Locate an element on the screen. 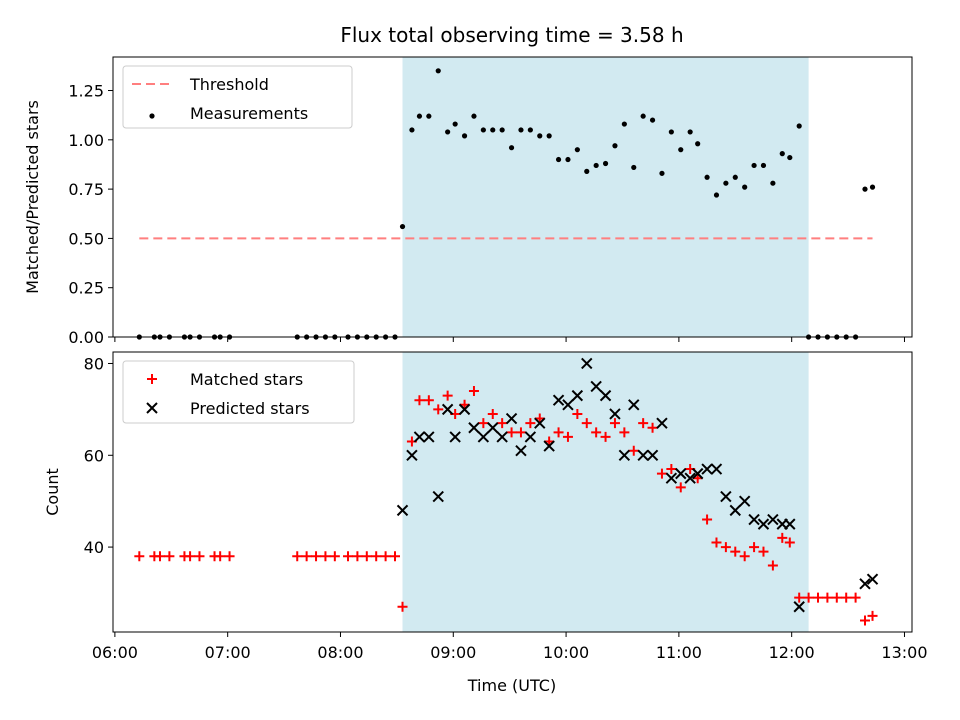 The width and height of the screenshot is (960, 720). y-tick-label: 0.50 is located at coordinates (86, 238).